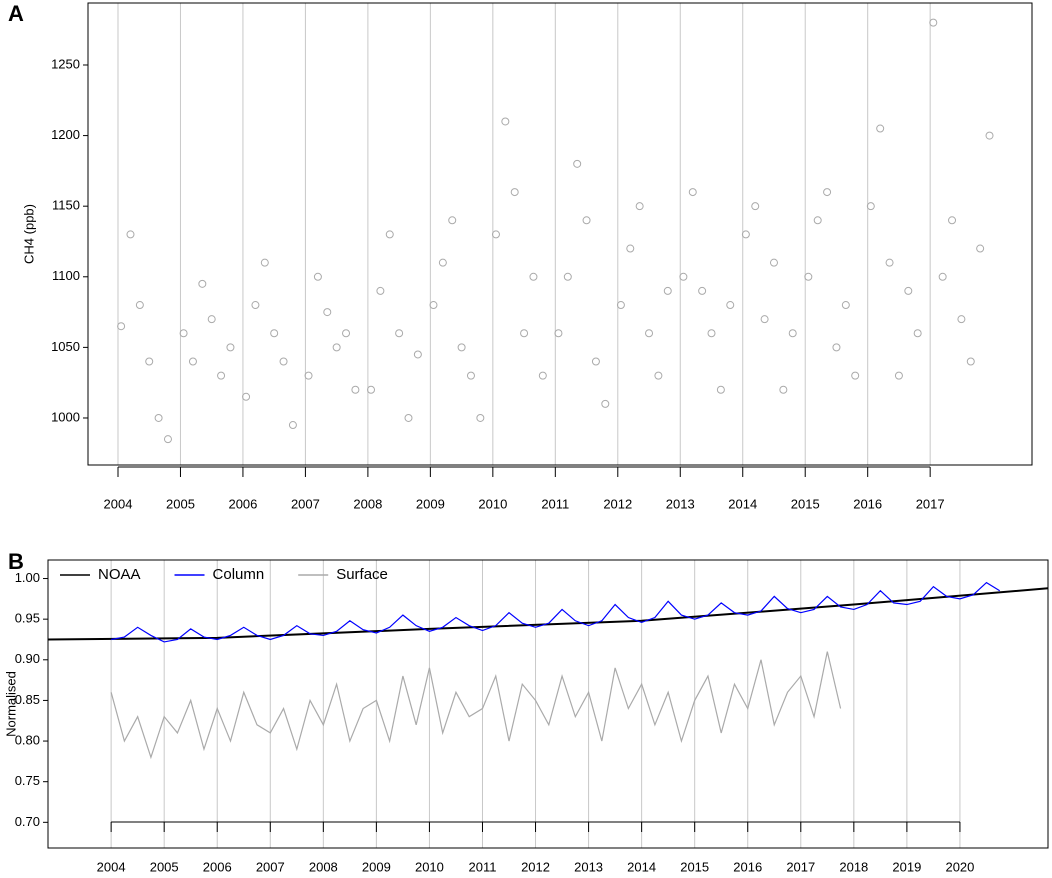  What do you see at coordinates (959, 866) in the screenshot?
I see `x-tick-label: 2020` at bounding box center [959, 866].